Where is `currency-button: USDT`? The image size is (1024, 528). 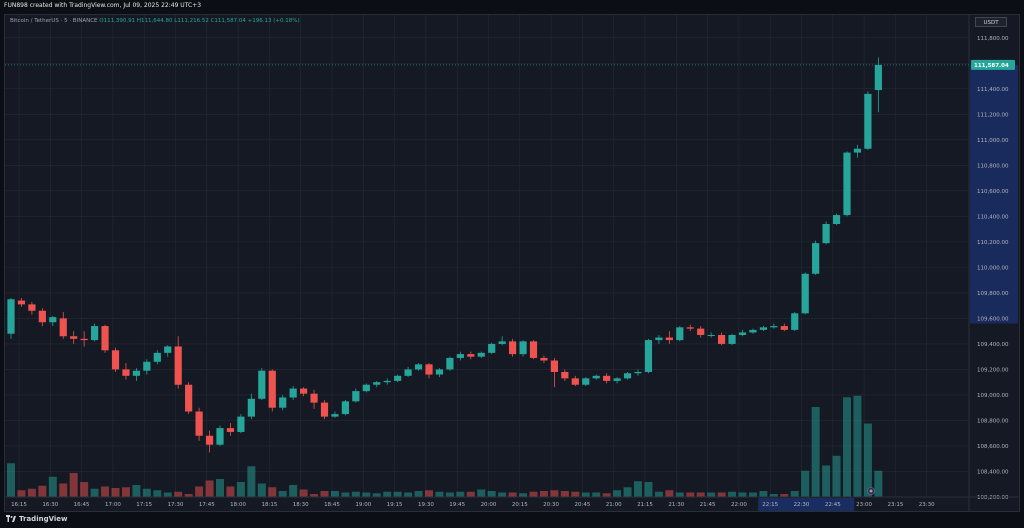
currency-button: USDT is located at coordinates (991, 22).